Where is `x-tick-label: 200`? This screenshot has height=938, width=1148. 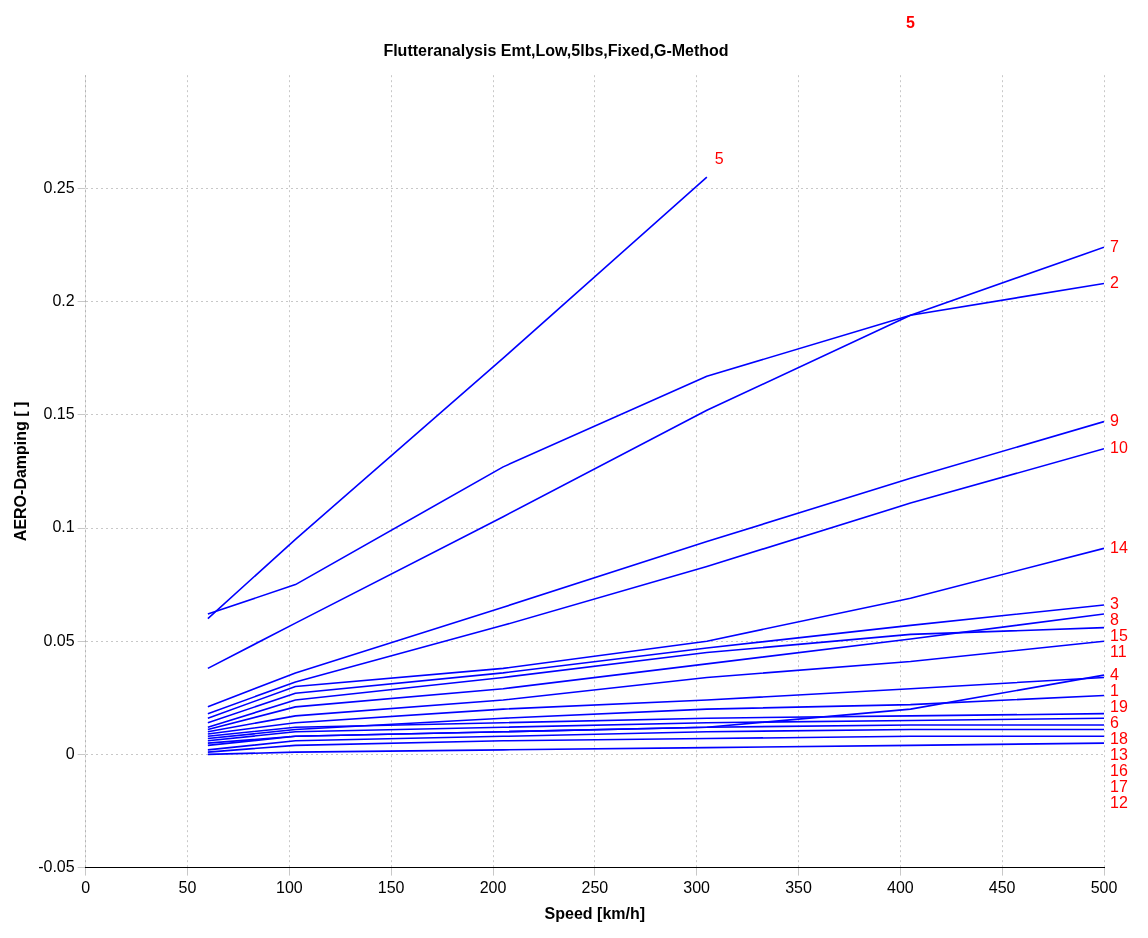 x-tick-label: 200 is located at coordinates (493, 887).